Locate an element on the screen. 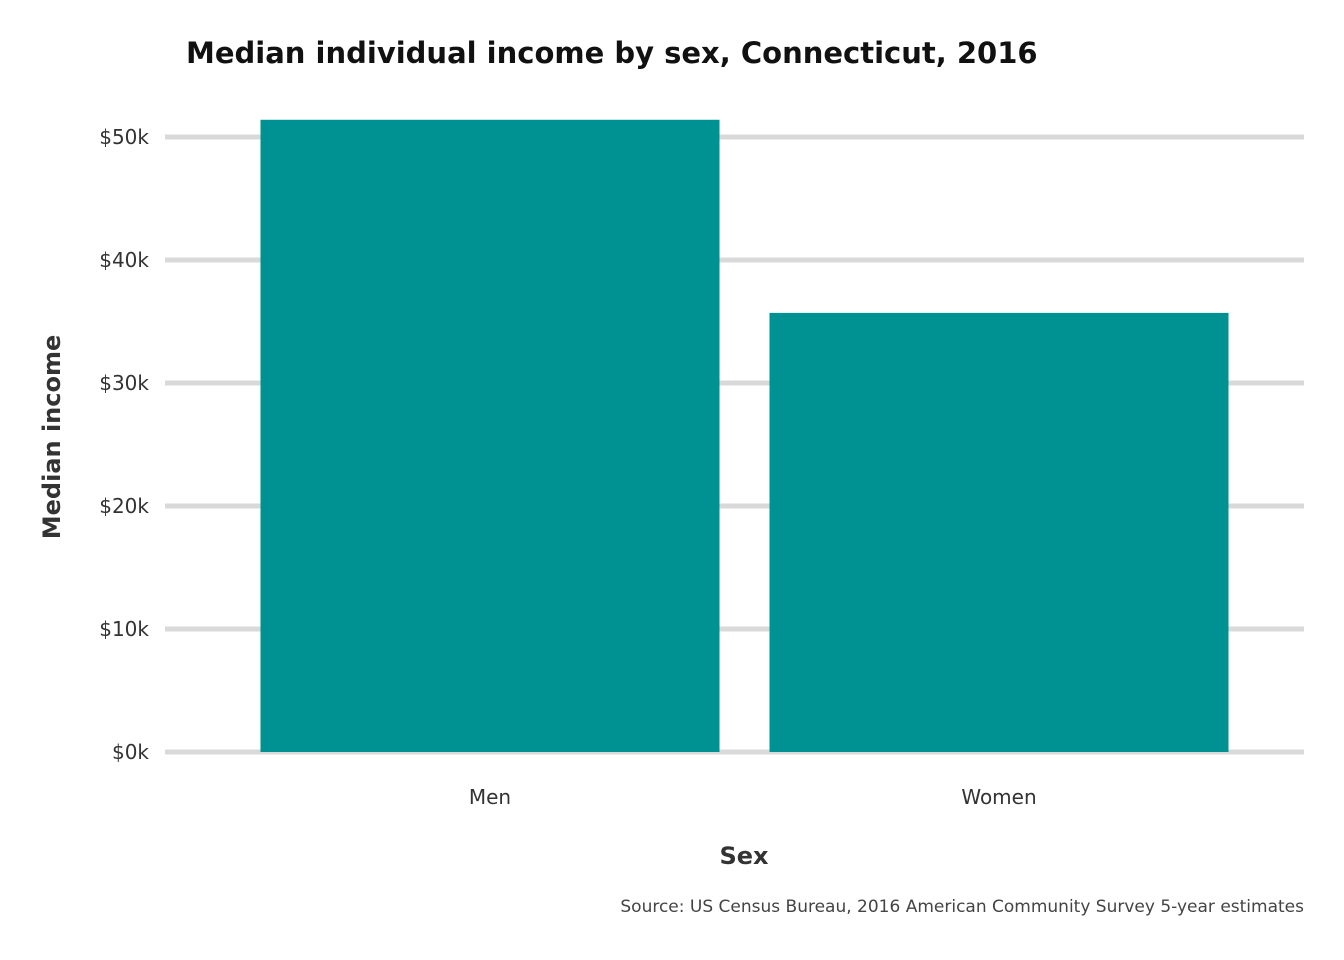  y-tick-label: $50k is located at coordinates (124, 137).